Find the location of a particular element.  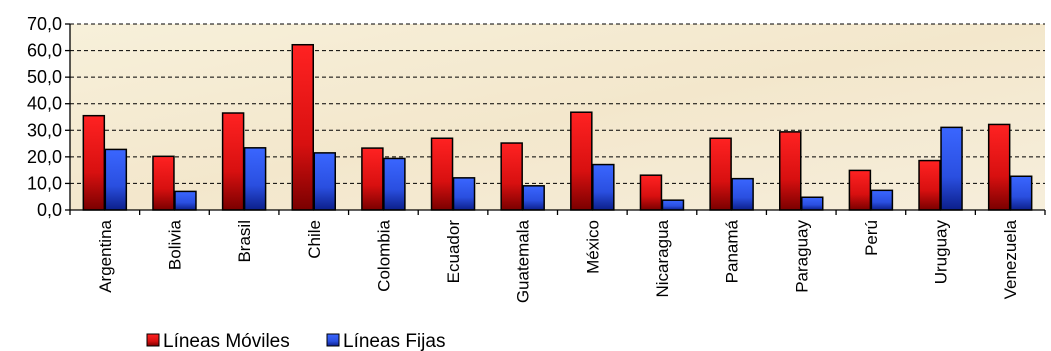

category-label-12: Uruguay is located at coordinates (941, 252).